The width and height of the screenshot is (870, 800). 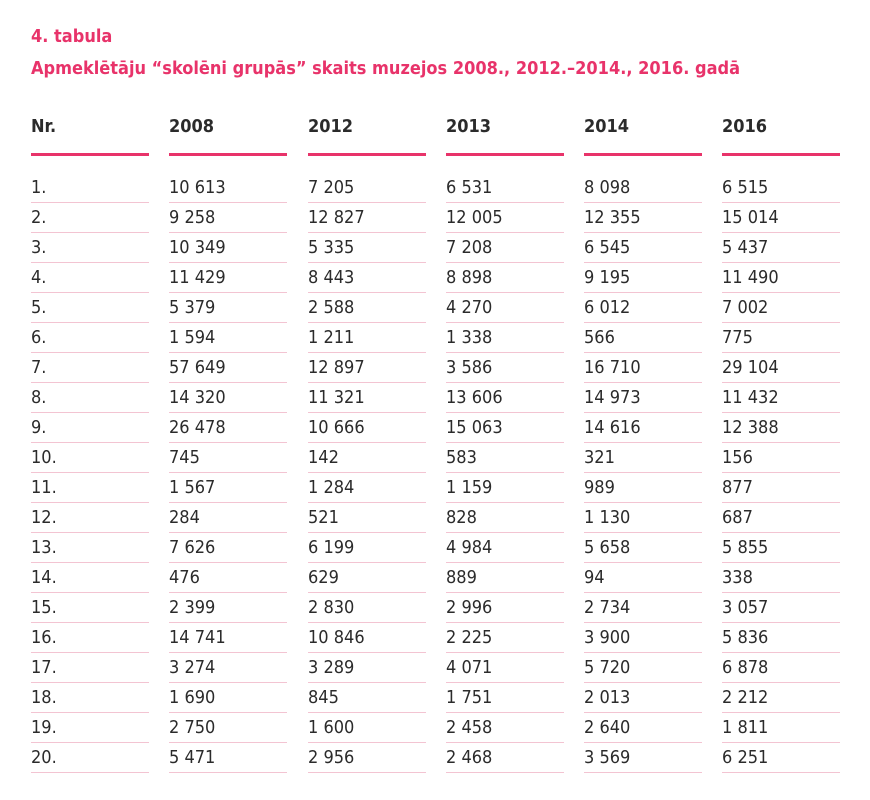 I want to click on table-cell: 8 098, so click(x=643, y=188).